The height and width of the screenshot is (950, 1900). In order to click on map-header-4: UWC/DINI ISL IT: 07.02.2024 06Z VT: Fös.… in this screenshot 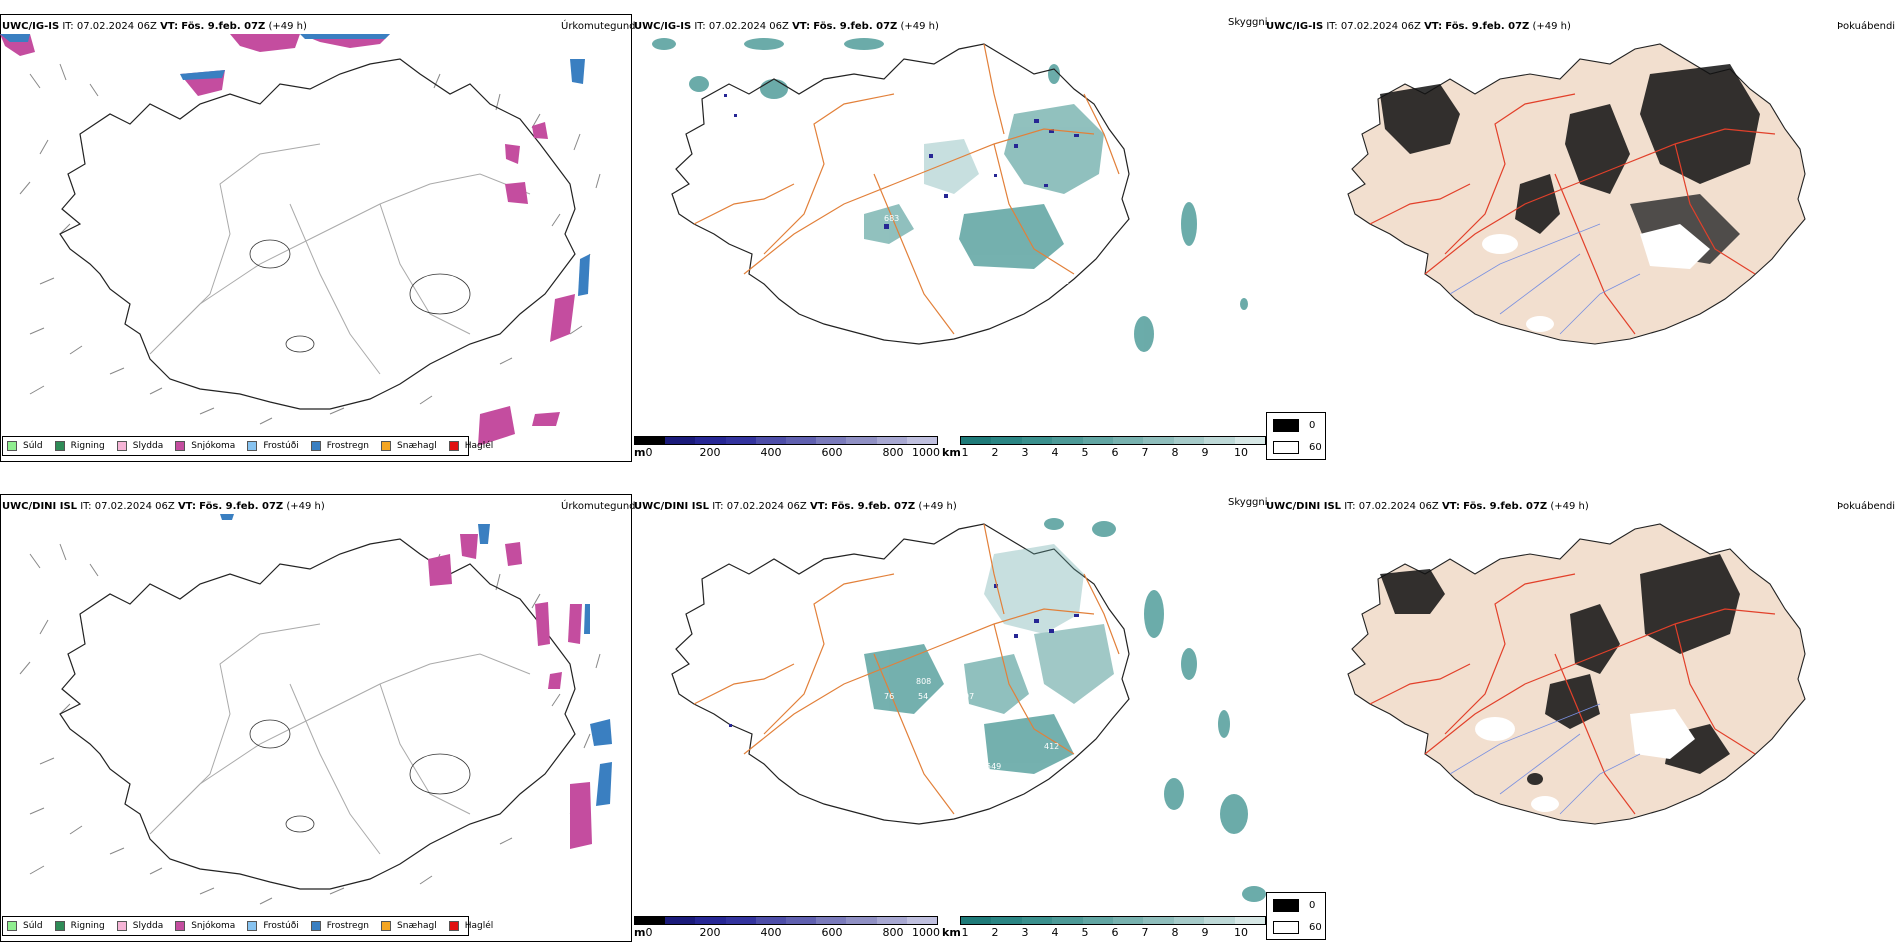, I will do `click(163, 507)`.